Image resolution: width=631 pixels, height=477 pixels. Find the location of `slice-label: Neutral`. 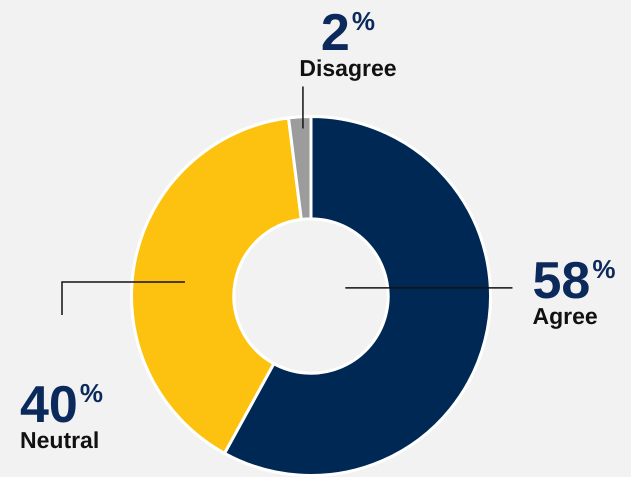

slice-label: Neutral is located at coordinates (60, 439).